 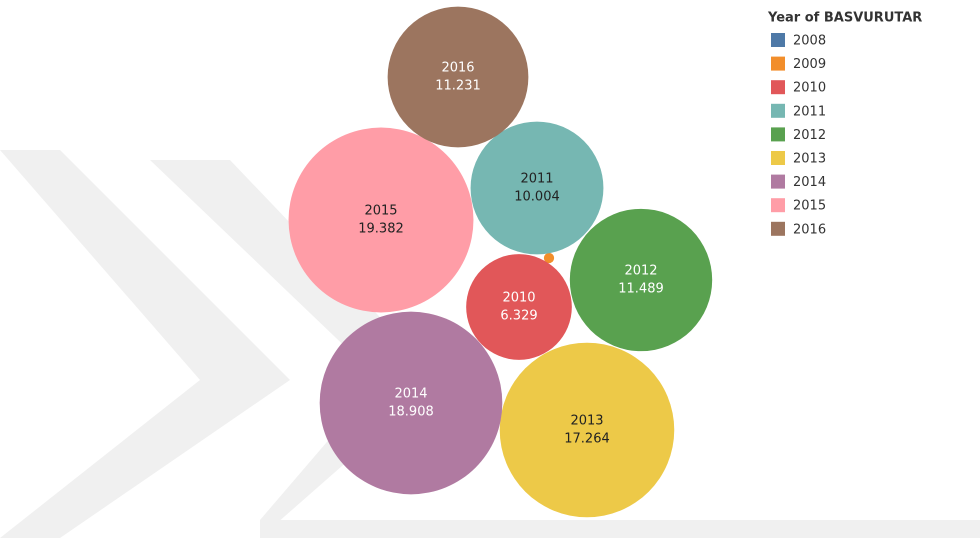 I want to click on bubble-value: 17.264, so click(x=587, y=439).